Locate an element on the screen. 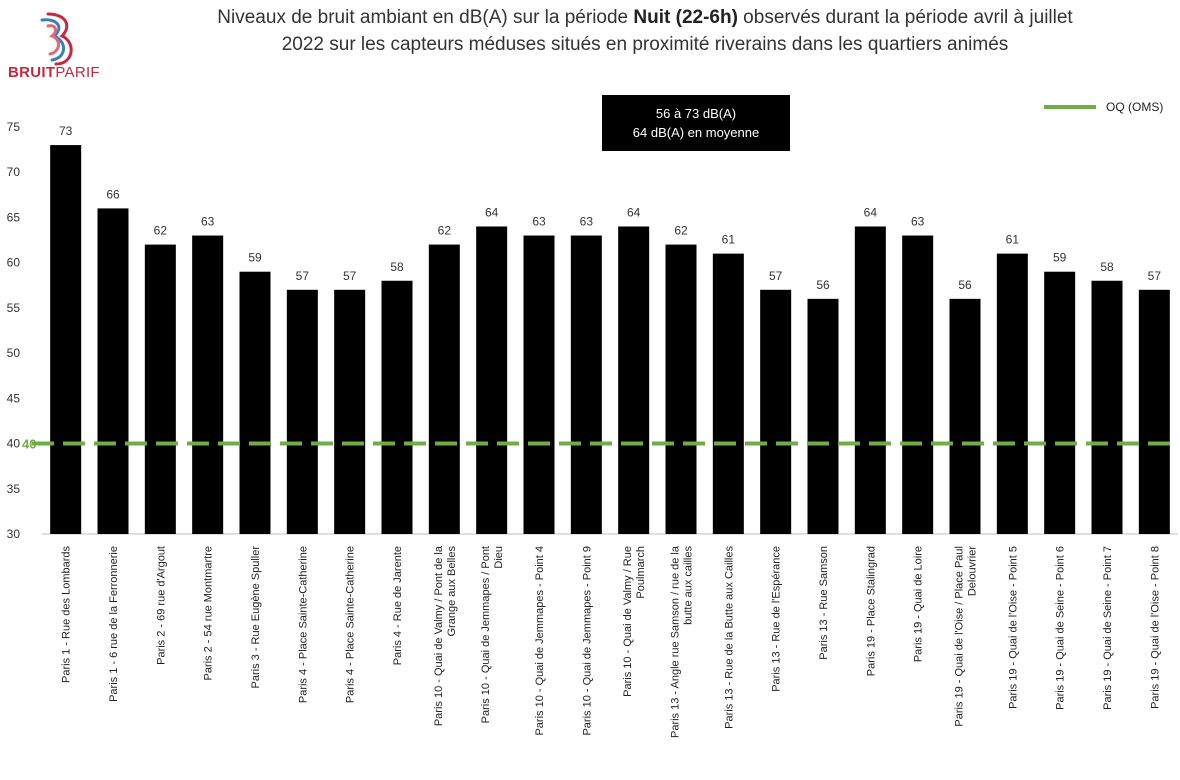  title-line1-bold: Nuit (22-6h) is located at coordinates (685, 17).